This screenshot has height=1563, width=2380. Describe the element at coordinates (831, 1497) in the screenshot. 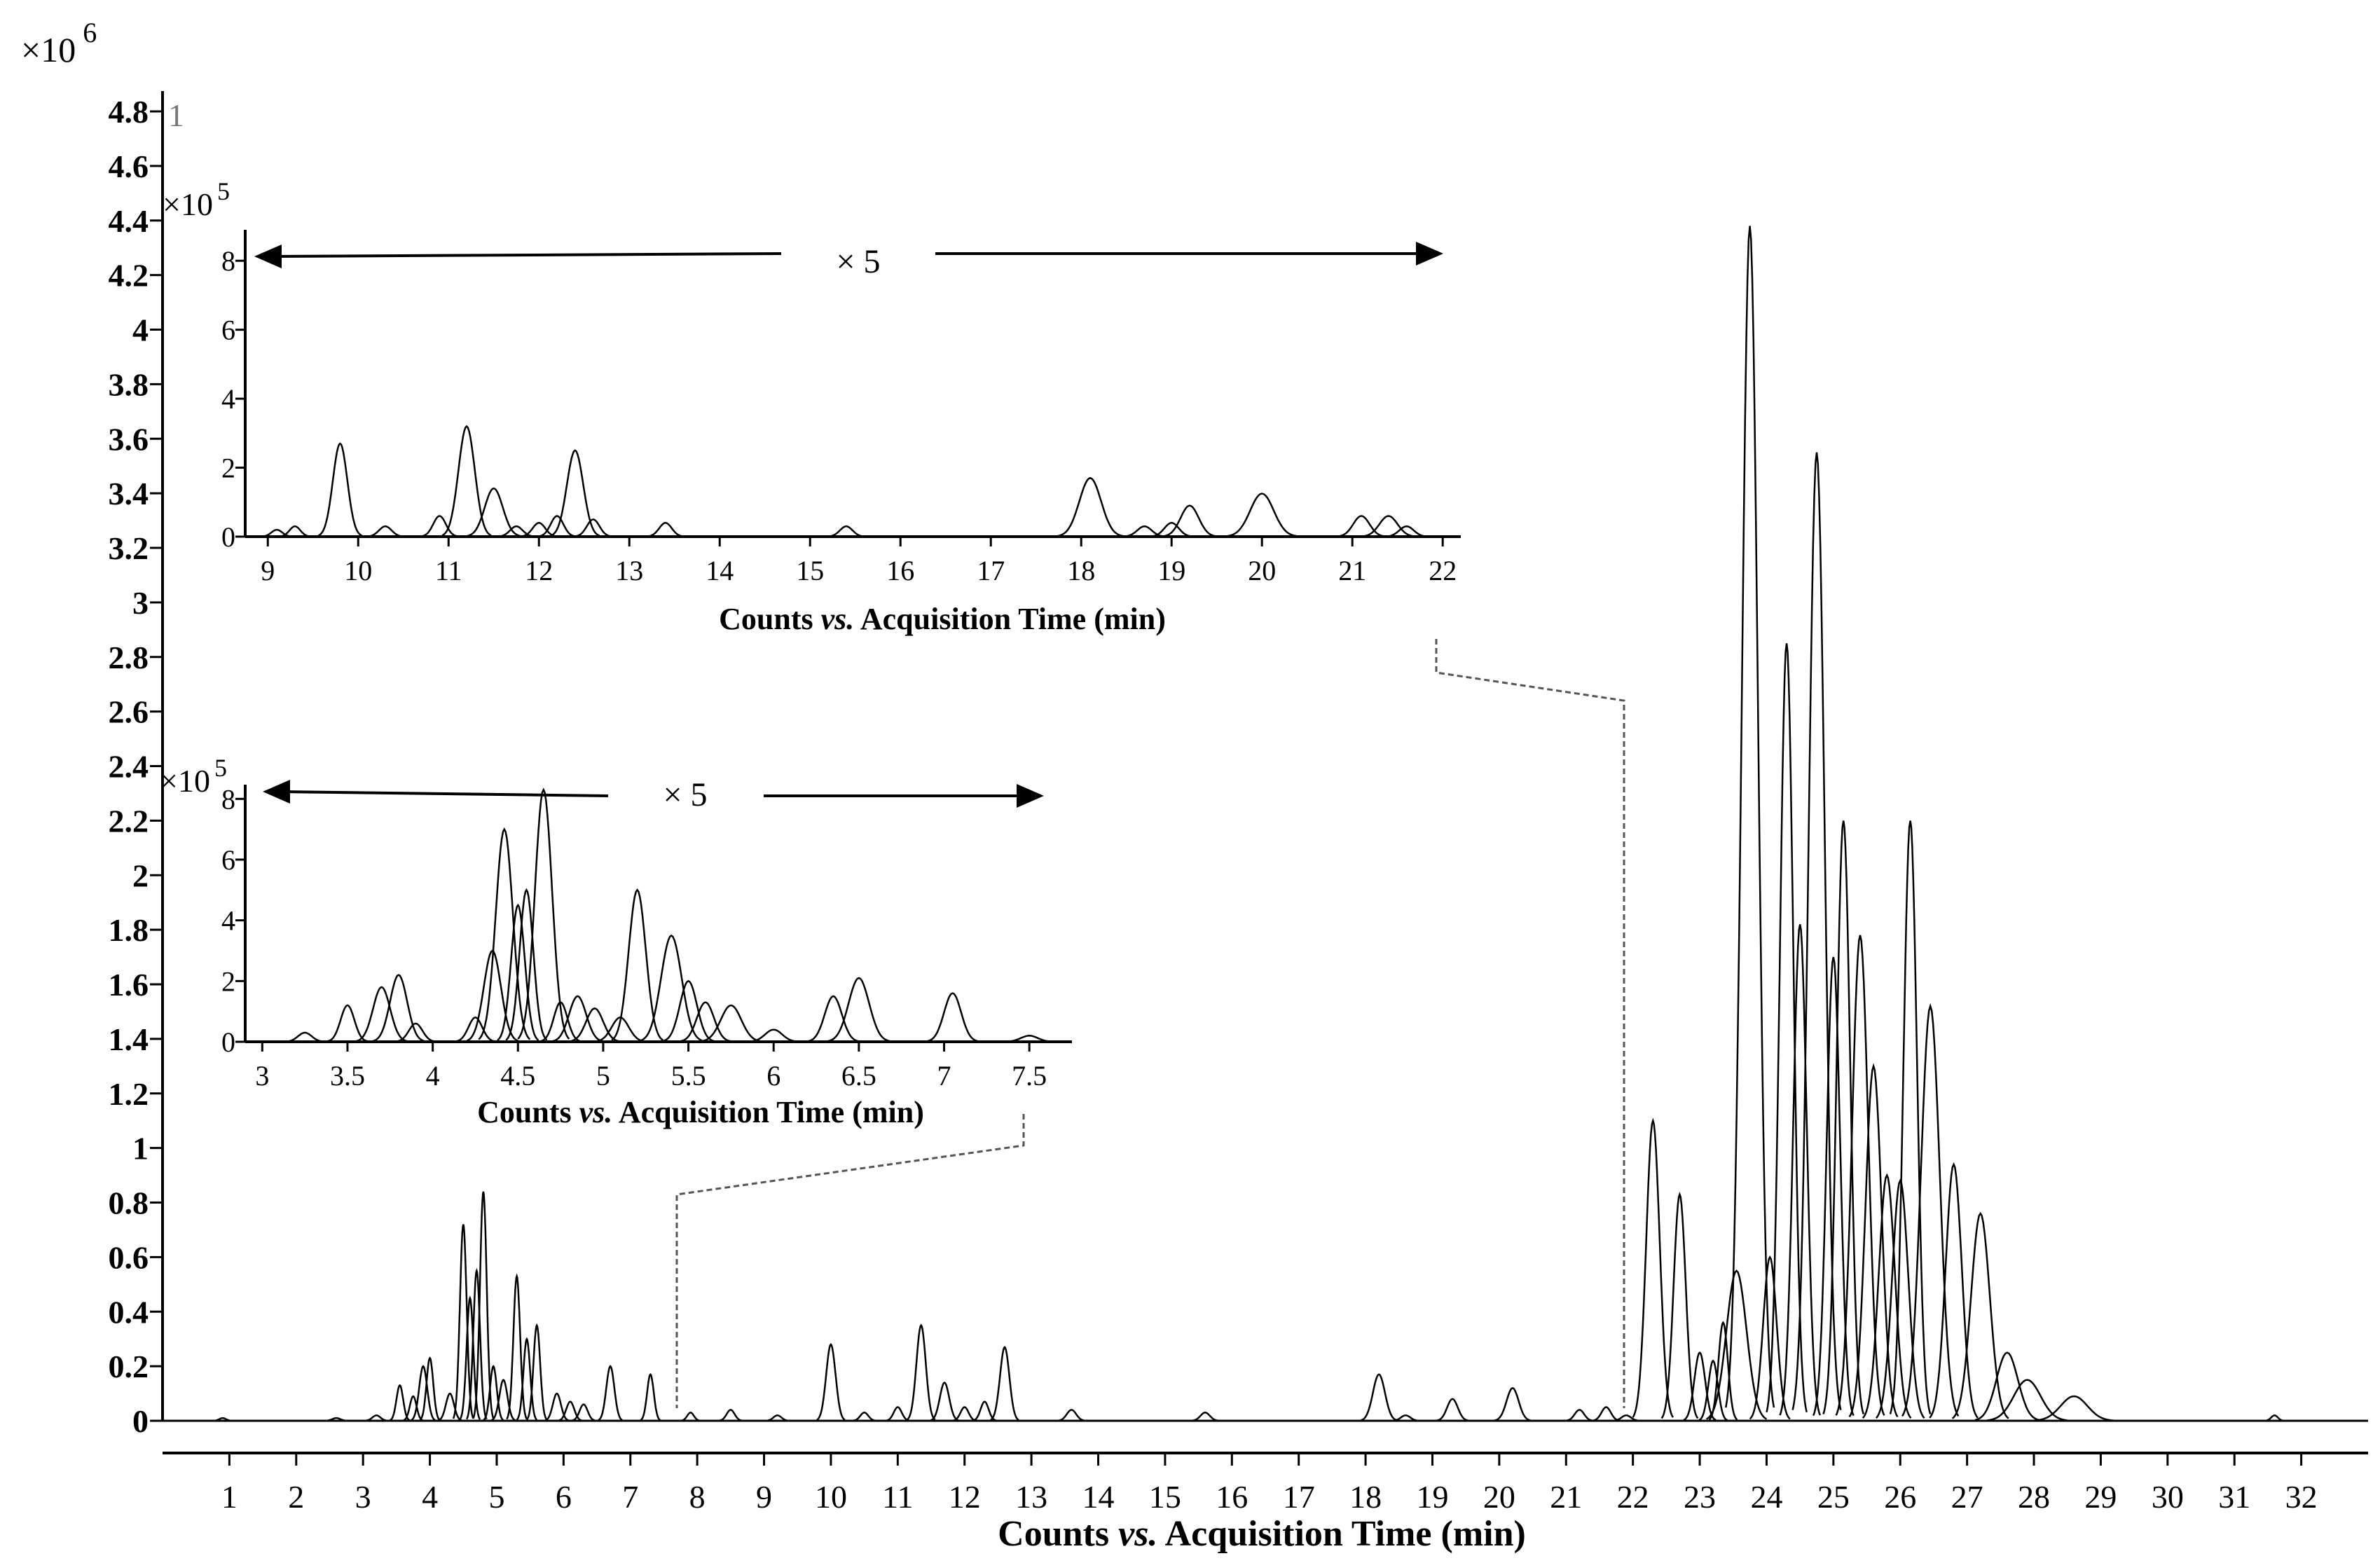

I see `main-x-tick-label: 10` at that location.